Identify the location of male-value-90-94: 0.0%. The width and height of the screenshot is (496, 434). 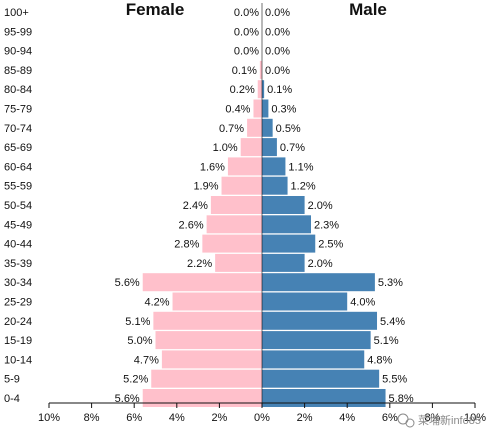
(277, 52).